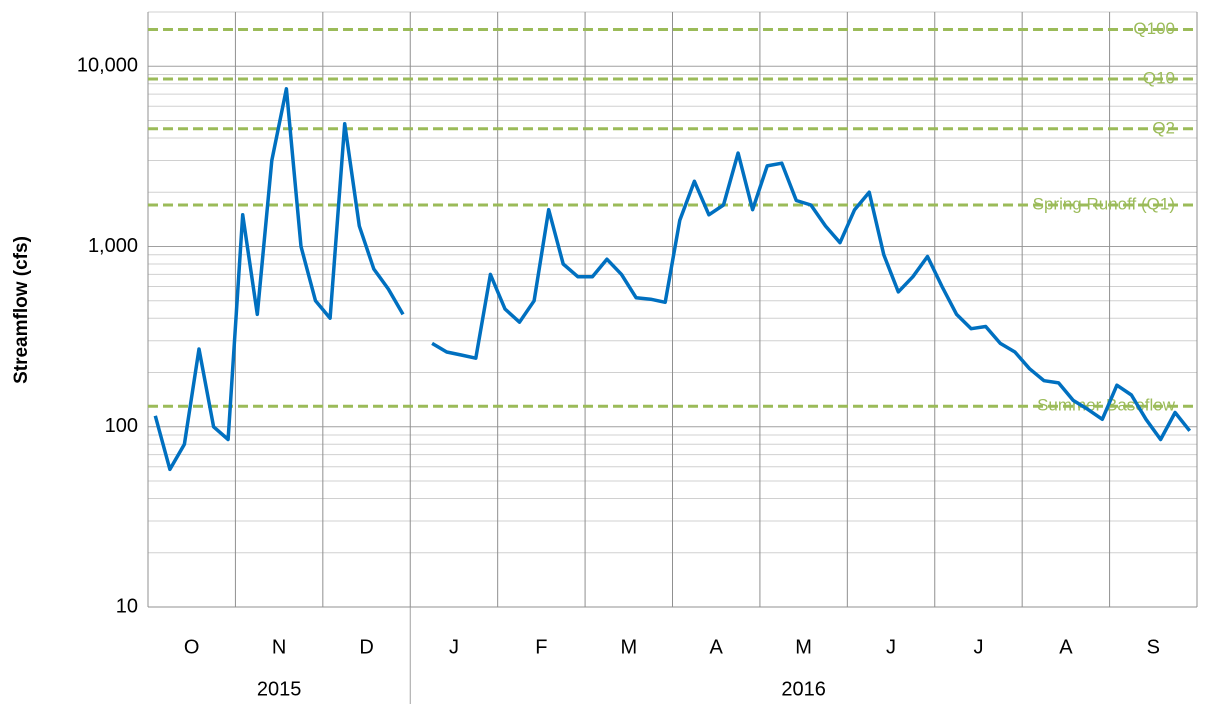 Image resolution: width=1205 pixels, height=709 pixels. What do you see at coordinates (107, 66) in the screenshot?
I see `y-tick-label: 10,000` at bounding box center [107, 66].